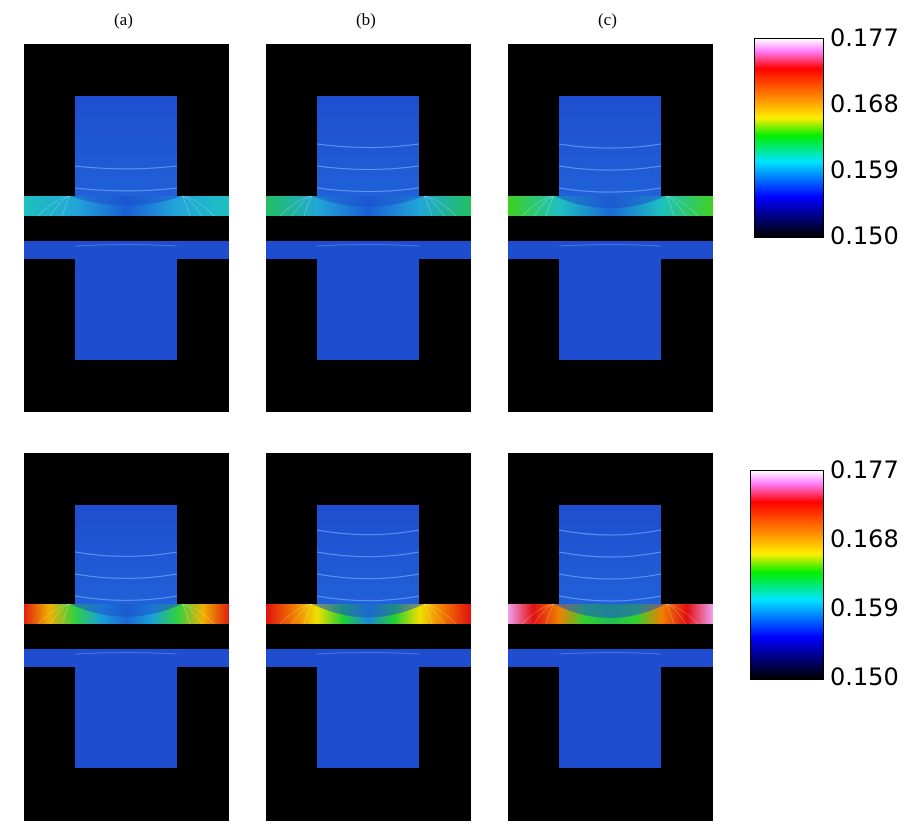 This screenshot has width=920, height=831. Describe the element at coordinates (864, 38) in the screenshot. I see `colorbar-top-tick-max: 0.177` at that location.